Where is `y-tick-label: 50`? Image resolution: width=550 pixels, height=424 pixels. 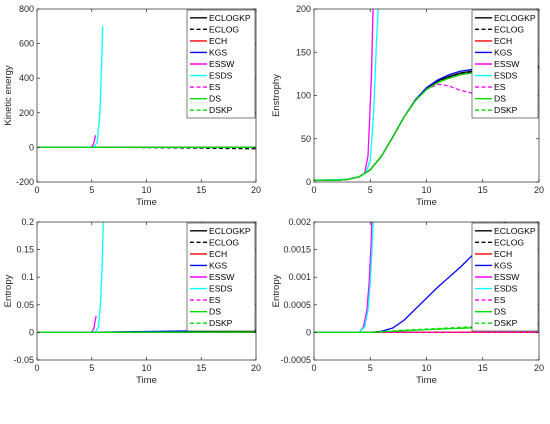
y-tick-label: 50 is located at coordinates (306, 139).